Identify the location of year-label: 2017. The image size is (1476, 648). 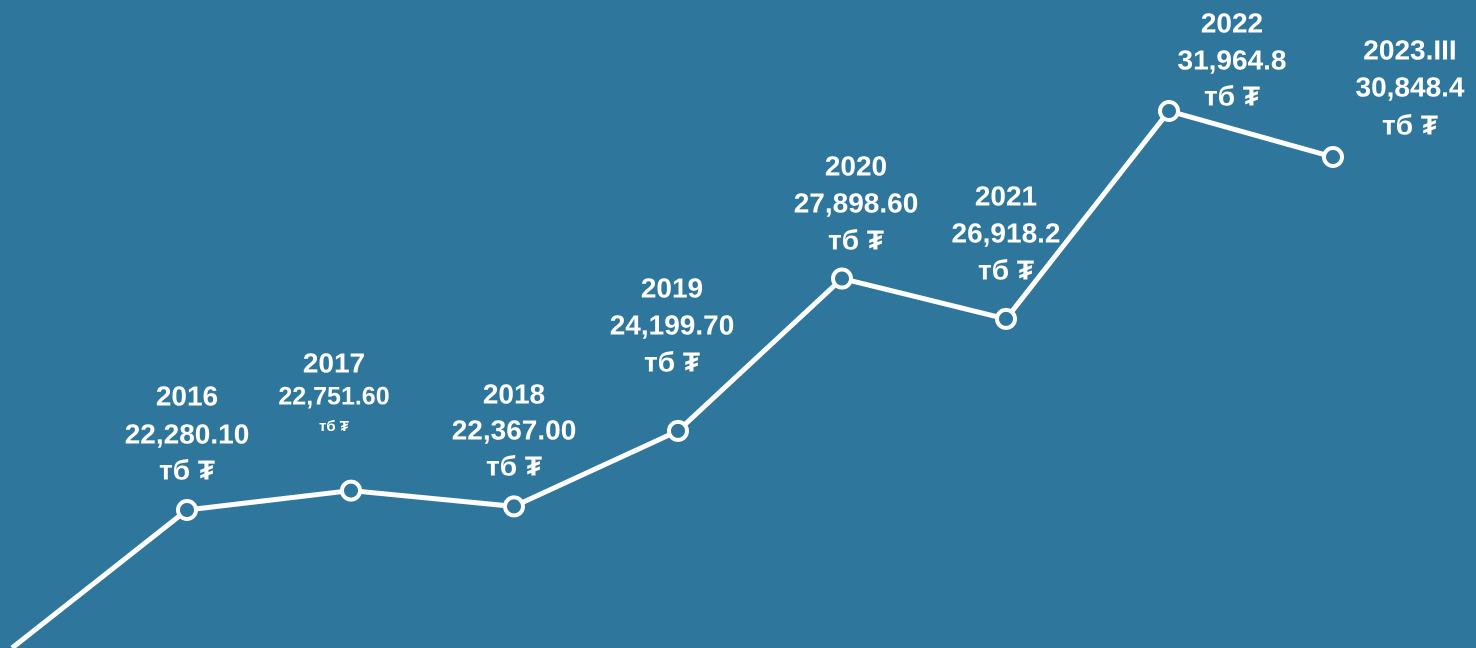
(334, 362).